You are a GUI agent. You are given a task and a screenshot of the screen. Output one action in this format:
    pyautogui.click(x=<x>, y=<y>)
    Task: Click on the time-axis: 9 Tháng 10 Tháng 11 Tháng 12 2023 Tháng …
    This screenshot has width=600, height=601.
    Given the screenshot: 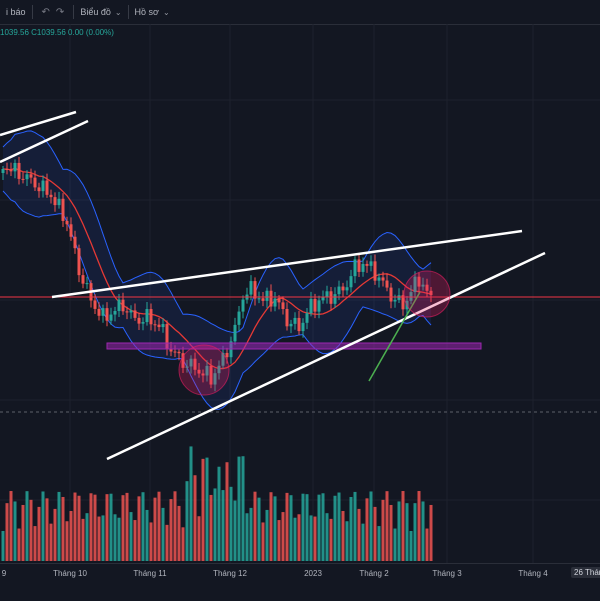 What is the action you would take?
    pyautogui.click(x=300, y=582)
    